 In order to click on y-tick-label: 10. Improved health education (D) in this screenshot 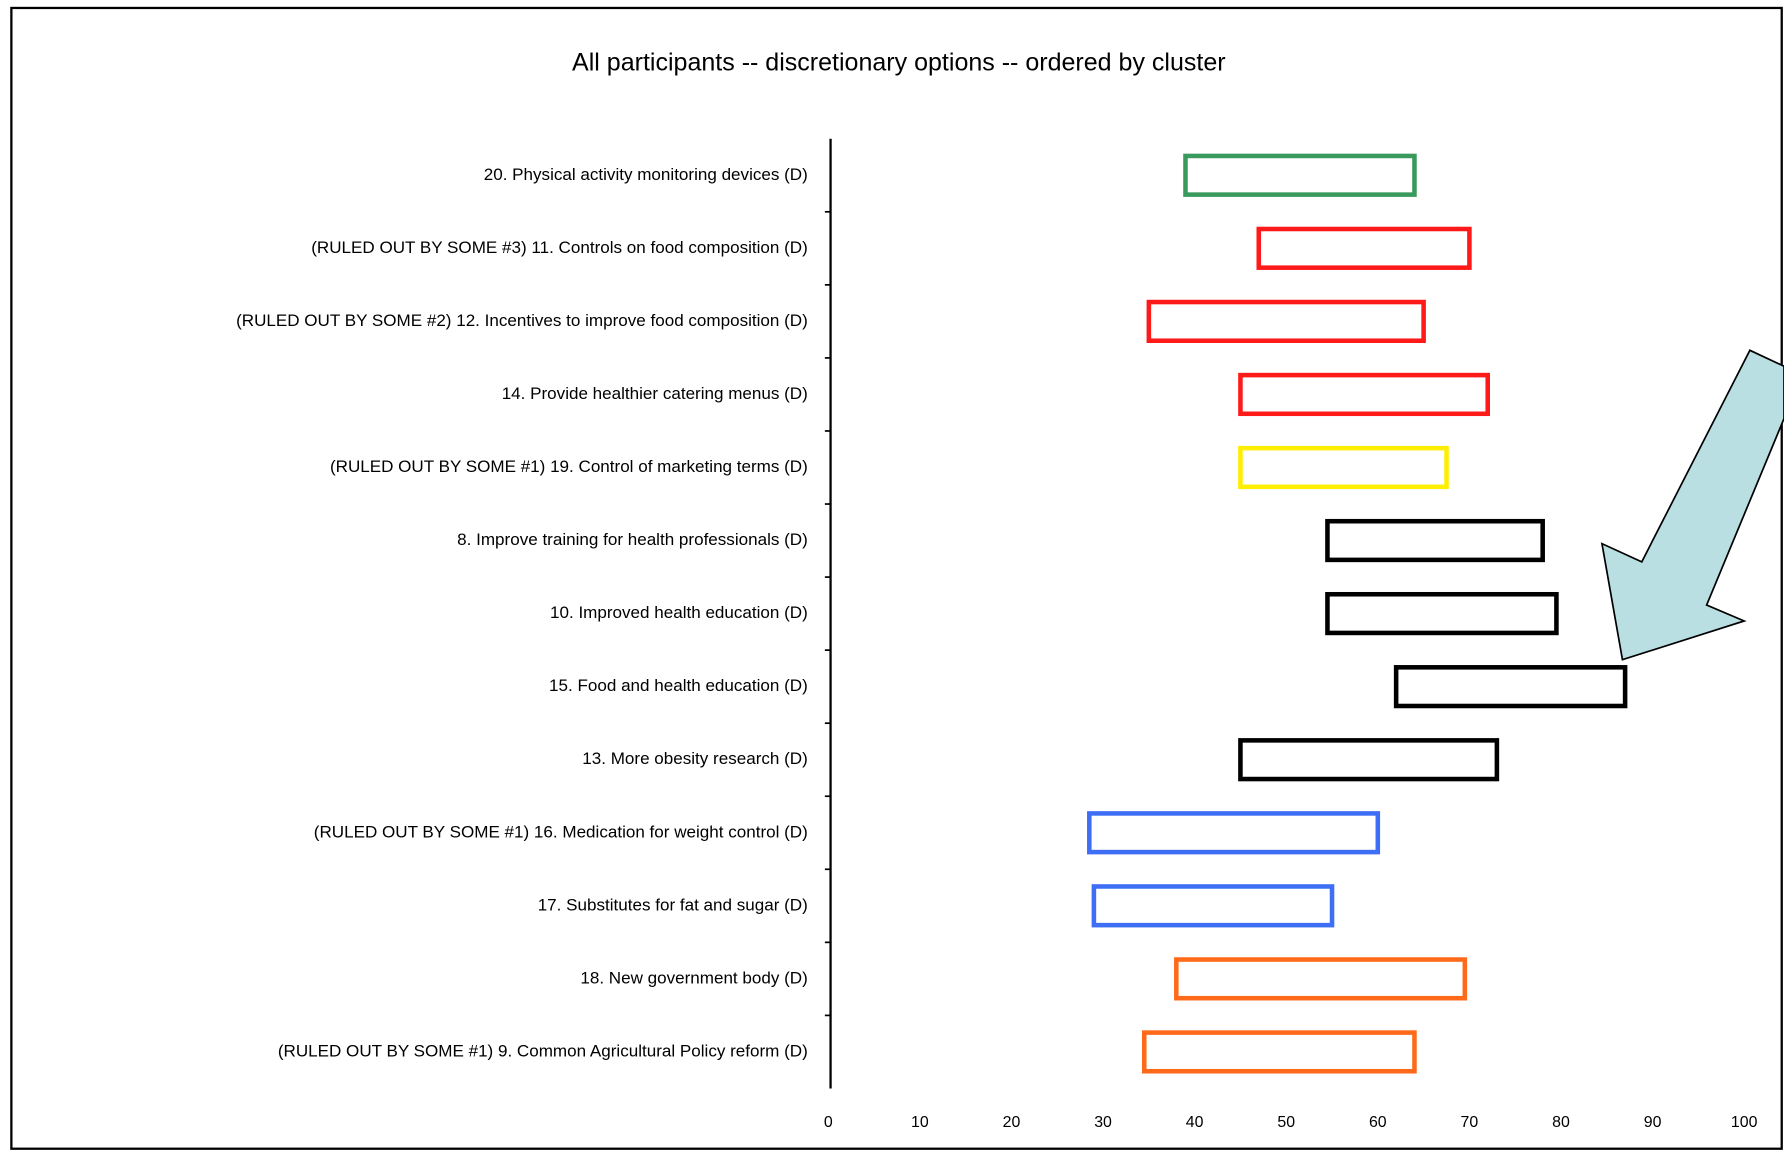, I will do `click(679, 612)`.